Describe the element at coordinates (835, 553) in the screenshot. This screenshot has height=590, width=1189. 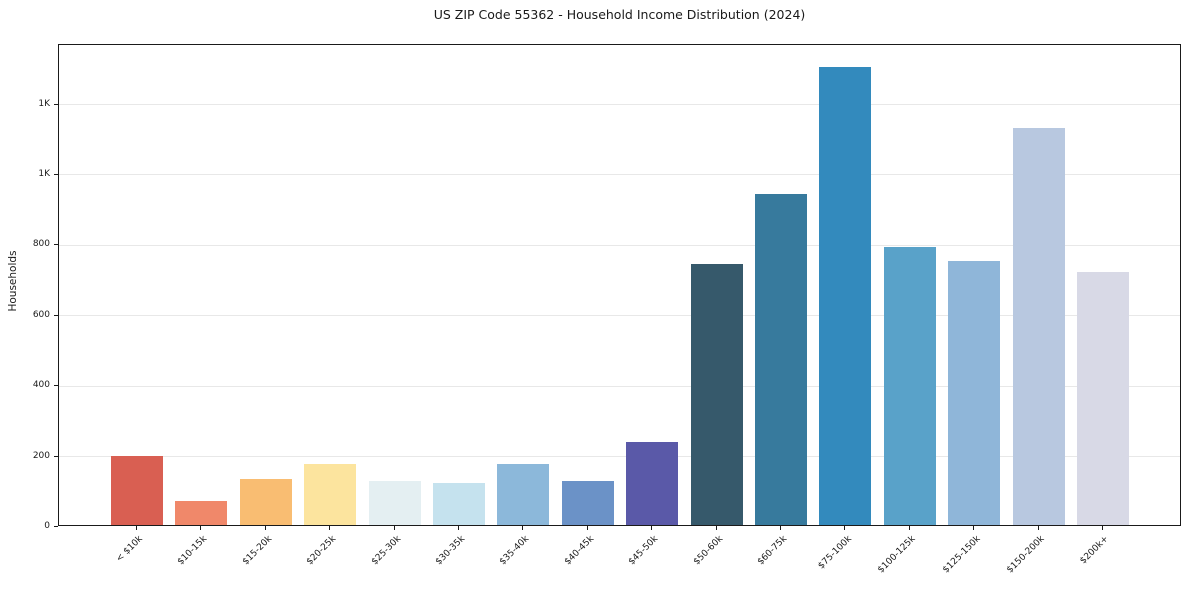
I see `x-tick-label: $75-100k` at that location.